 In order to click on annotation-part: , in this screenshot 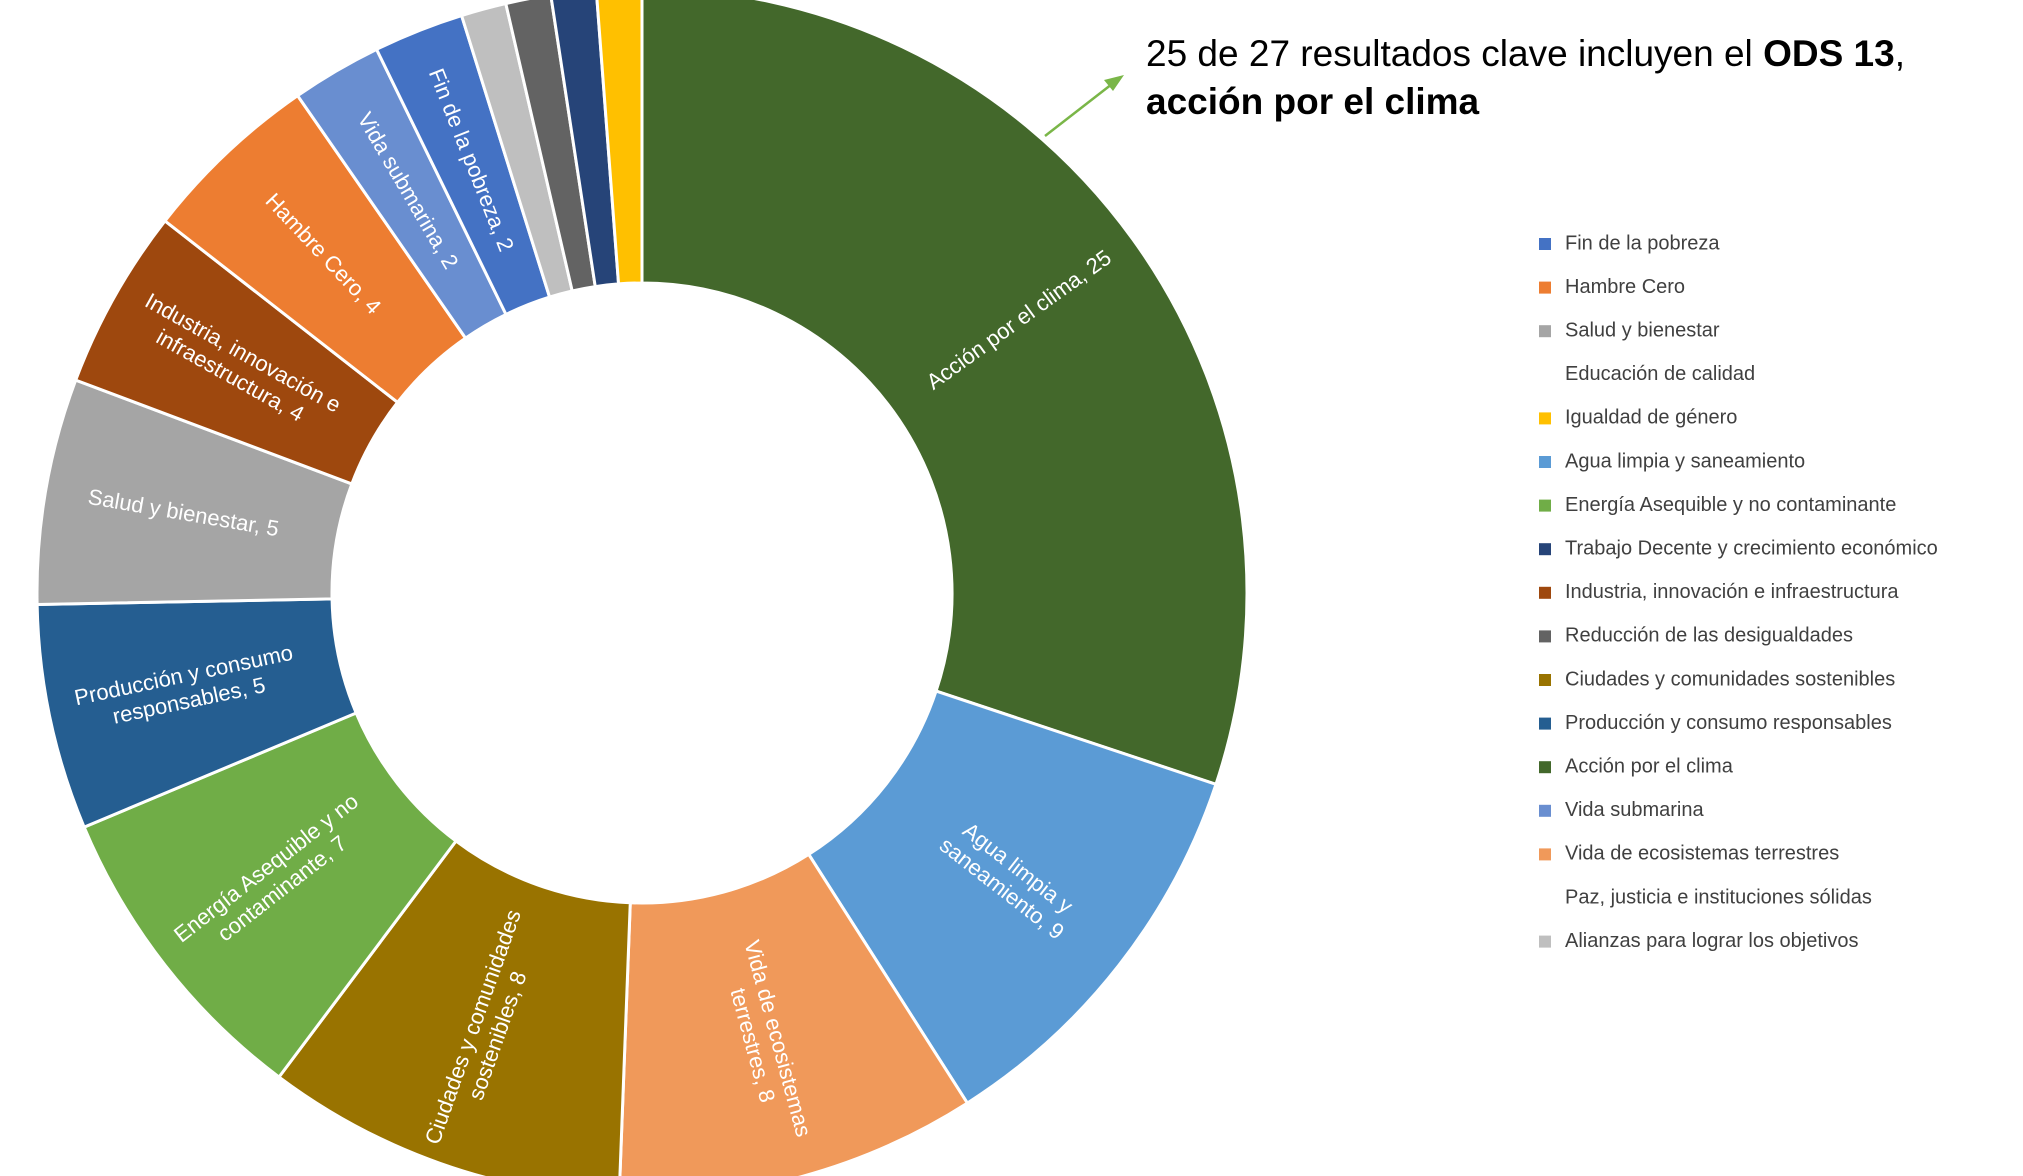, I will do `click(1900, 53)`.